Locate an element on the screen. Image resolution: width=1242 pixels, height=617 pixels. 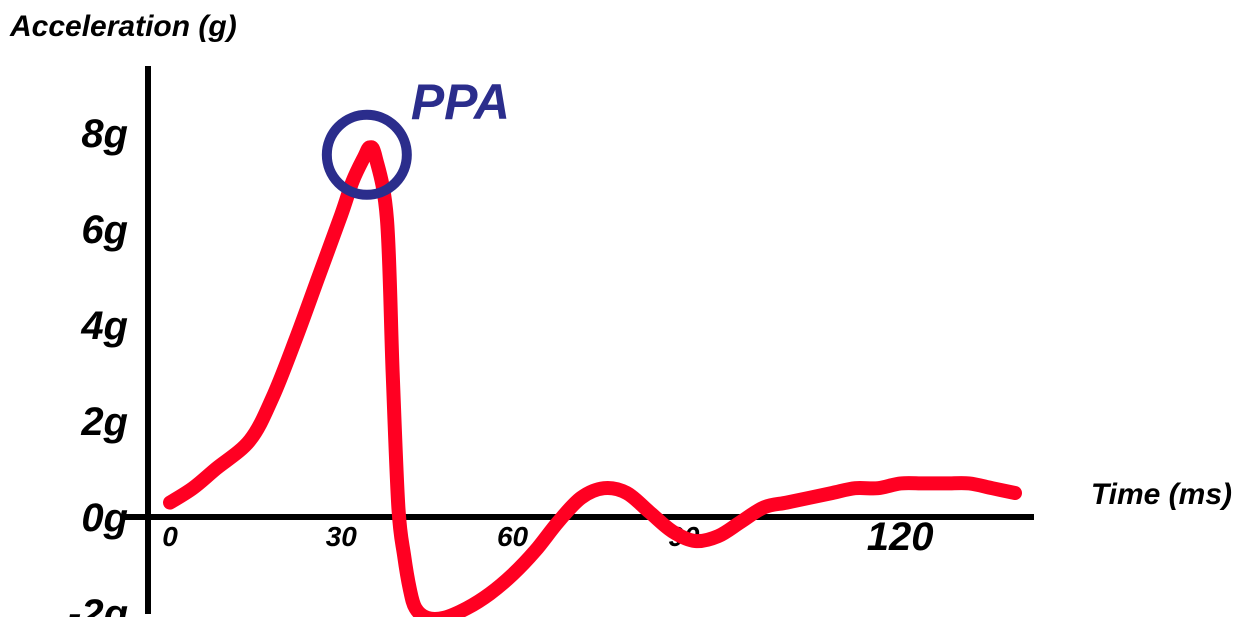
y-tick-label: 2g is located at coordinates (104, 422).